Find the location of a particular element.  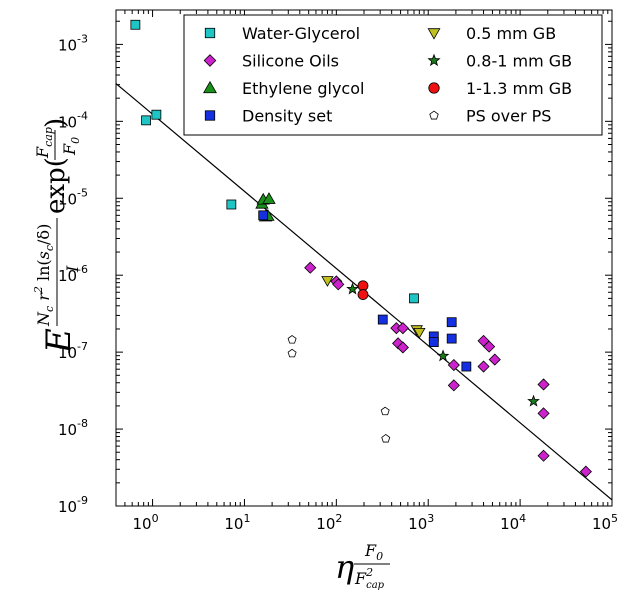

legend-marker-1-1-3-mm-gb is located at coordinates (434, 88).